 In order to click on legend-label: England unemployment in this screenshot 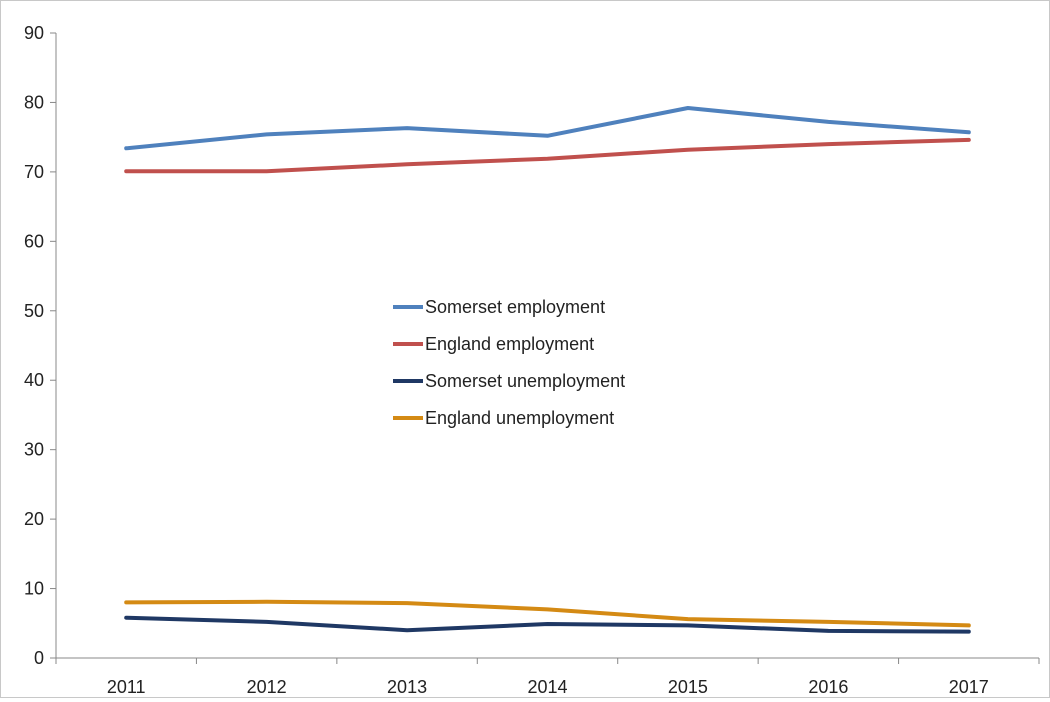, I will do `click(519, 418)`.